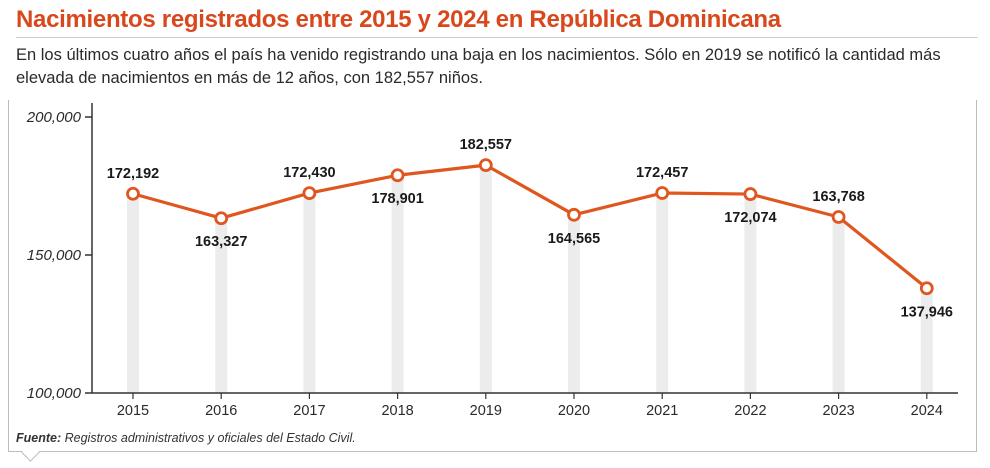  Describe the element at coordinates (927, 312) in the screenshot. I see `data-label: 137,946` at that location.